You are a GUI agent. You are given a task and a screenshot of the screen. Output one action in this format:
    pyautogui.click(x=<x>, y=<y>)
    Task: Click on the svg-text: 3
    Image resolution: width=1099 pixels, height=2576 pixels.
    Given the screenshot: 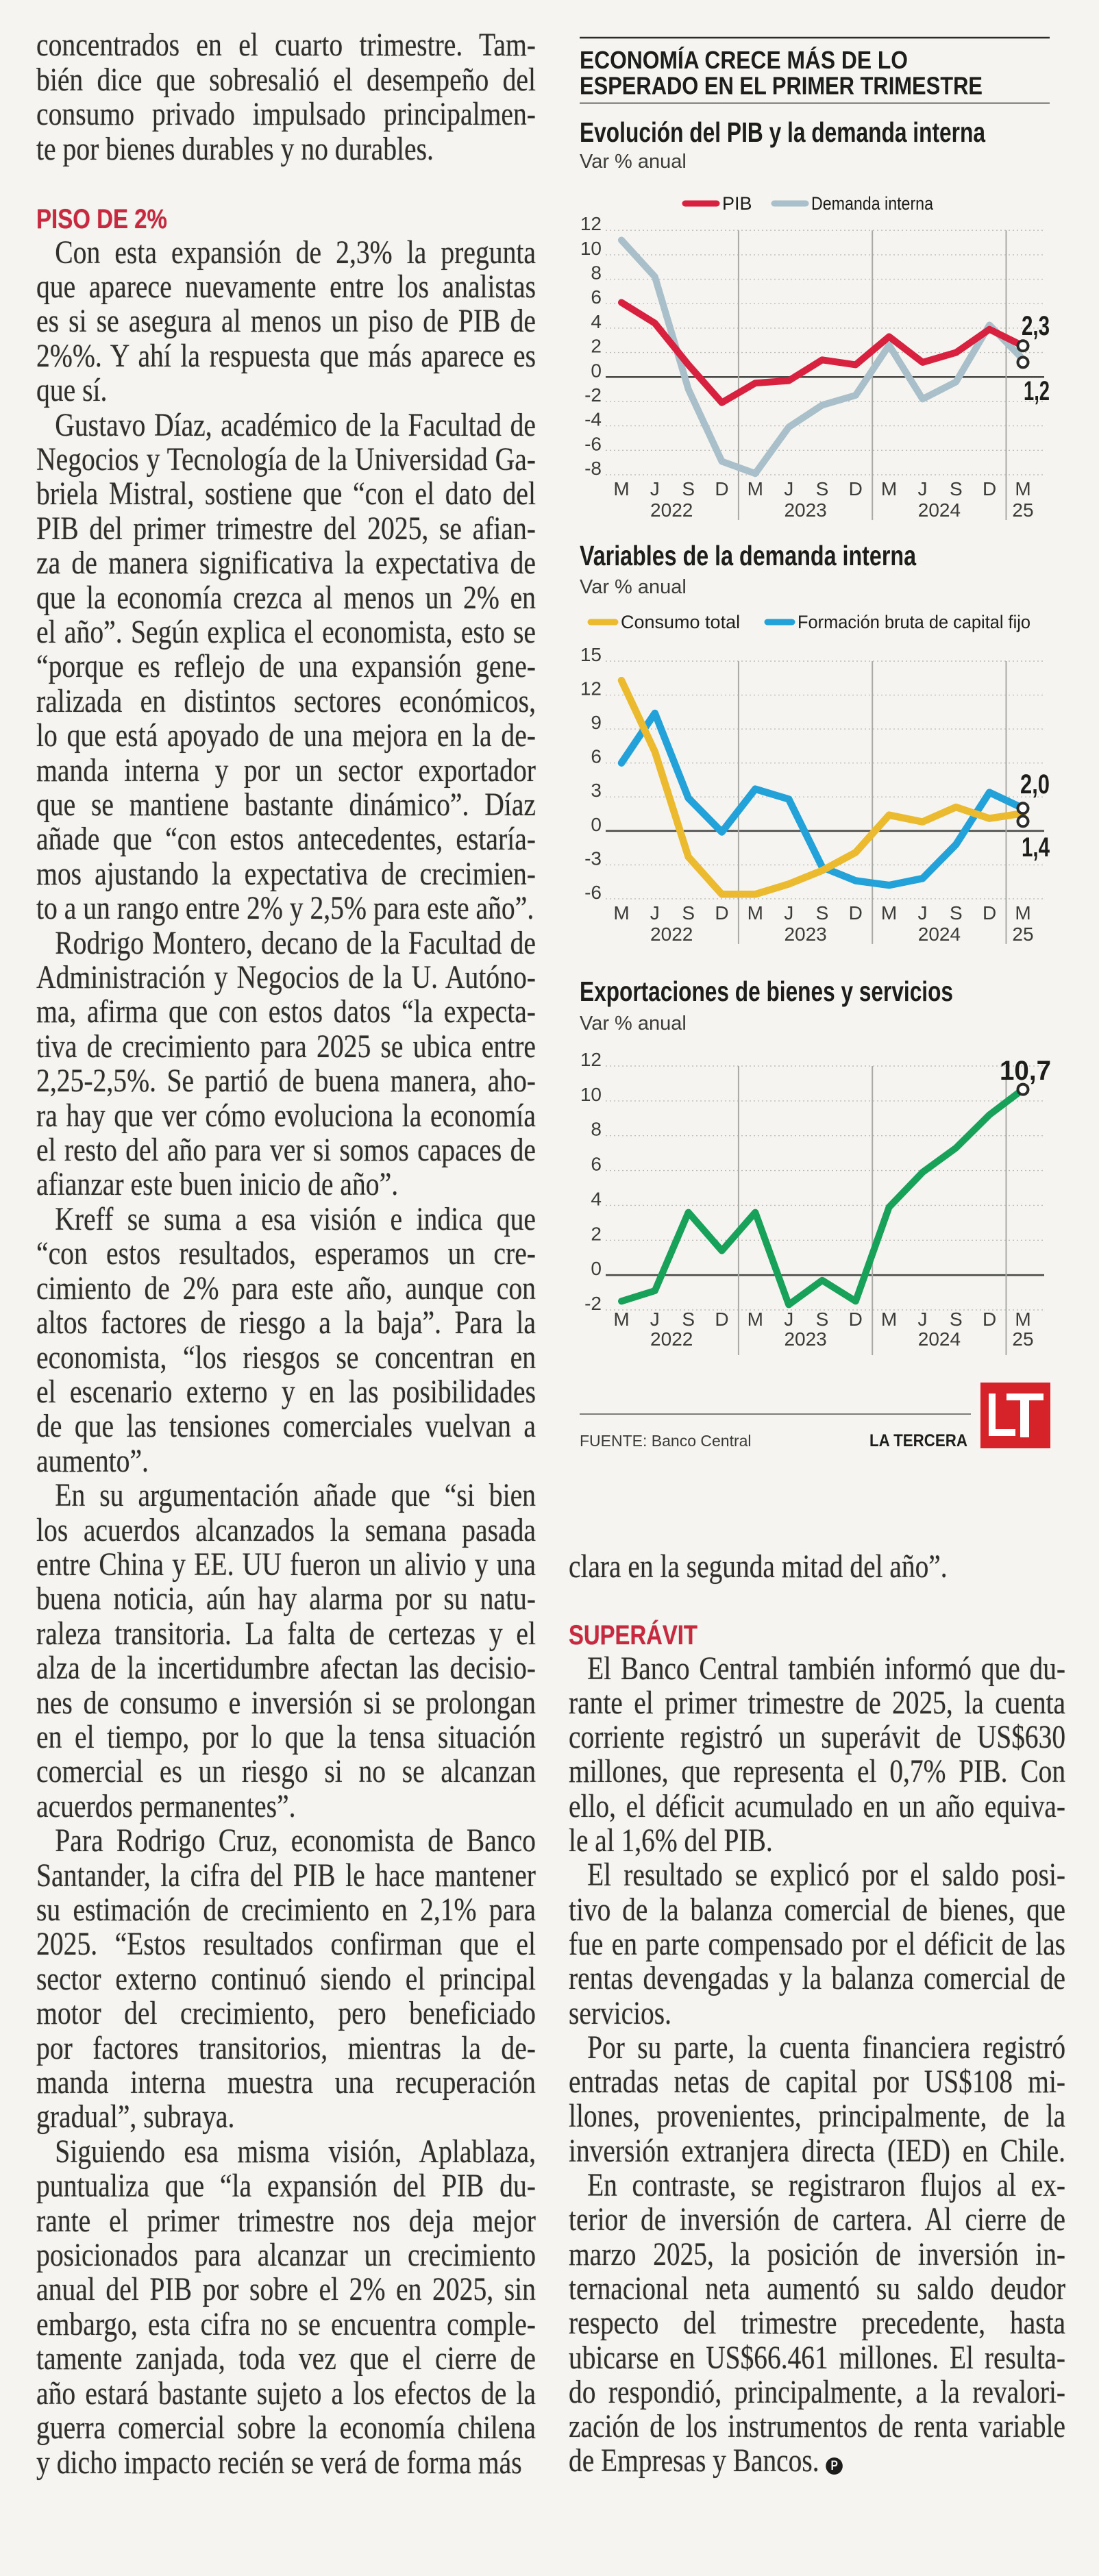 What is the action you would take?
    pyautogui.click(x=597, y=790)
    